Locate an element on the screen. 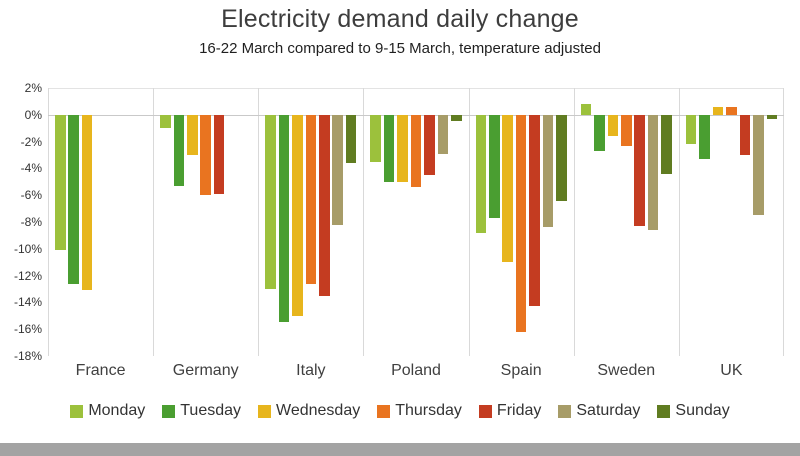  legend-item-wednesday: Wednesday is located at coordinates (309, 411).